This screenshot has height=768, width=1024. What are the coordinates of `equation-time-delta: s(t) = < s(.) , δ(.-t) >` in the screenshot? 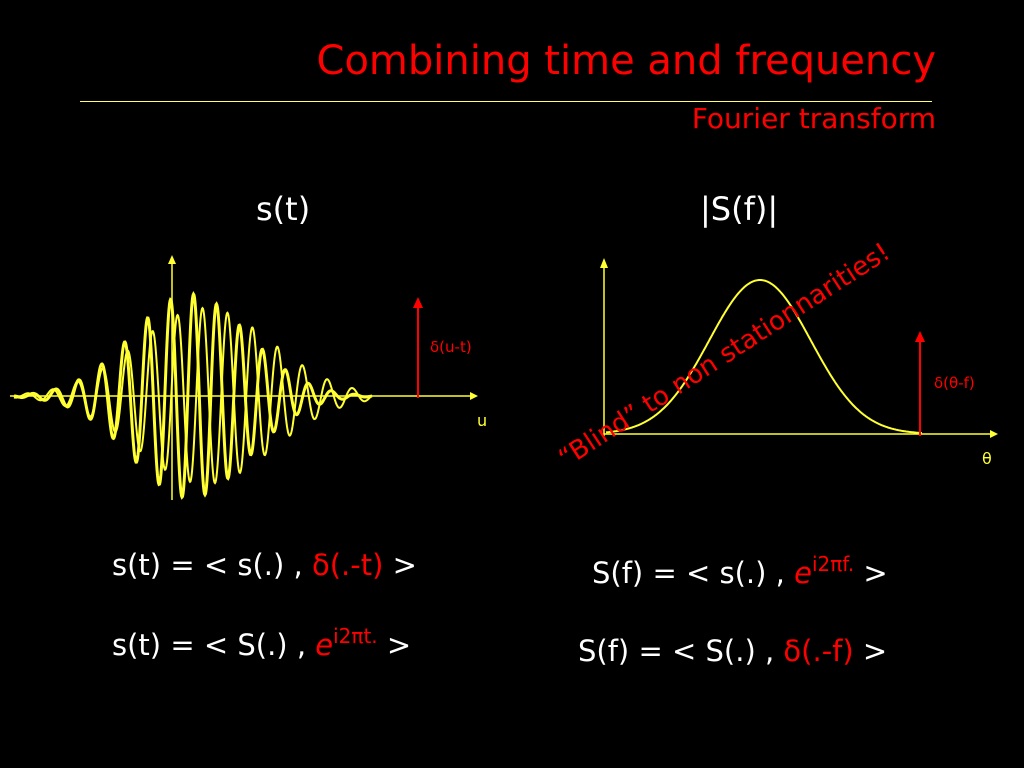 It's located at (264, 565).